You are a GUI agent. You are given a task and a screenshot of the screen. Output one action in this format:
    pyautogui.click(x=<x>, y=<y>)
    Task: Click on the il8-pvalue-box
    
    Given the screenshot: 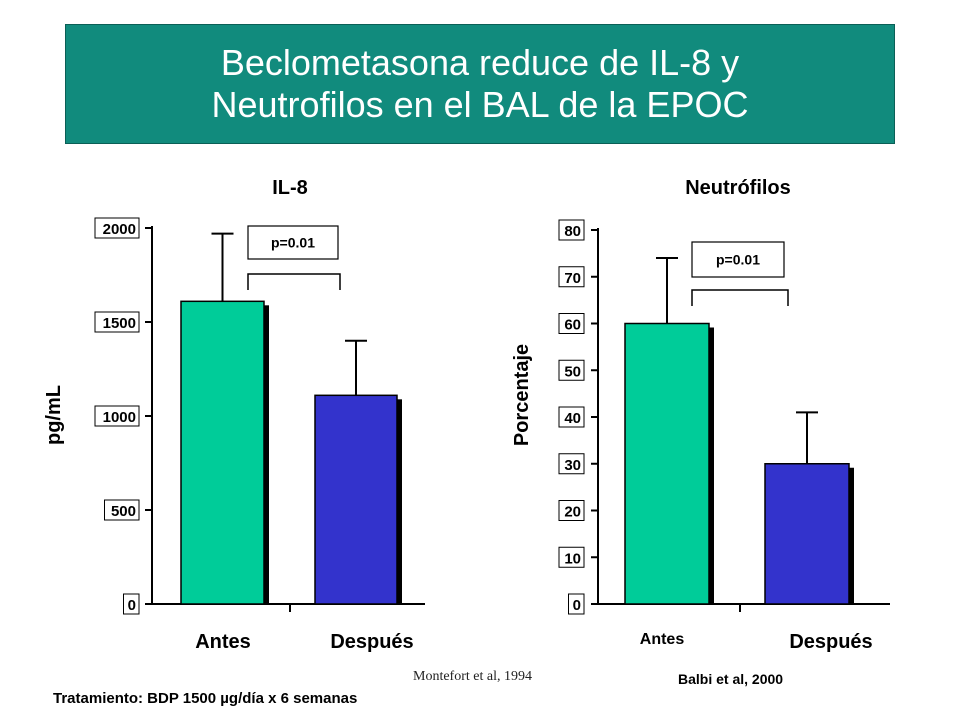 What is the action you would take?
    pyautogui.click(x=293, y=242)
    